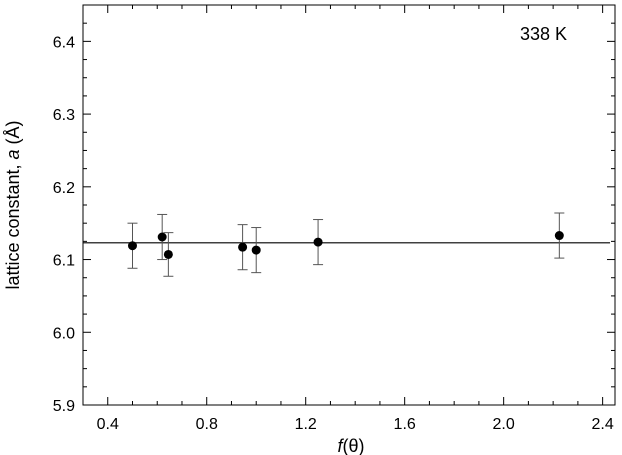  What do you see at coordinates (340, 445) in the screenshot?
I see `x-axis-title-italic: f` at bounding box center [340, 445].